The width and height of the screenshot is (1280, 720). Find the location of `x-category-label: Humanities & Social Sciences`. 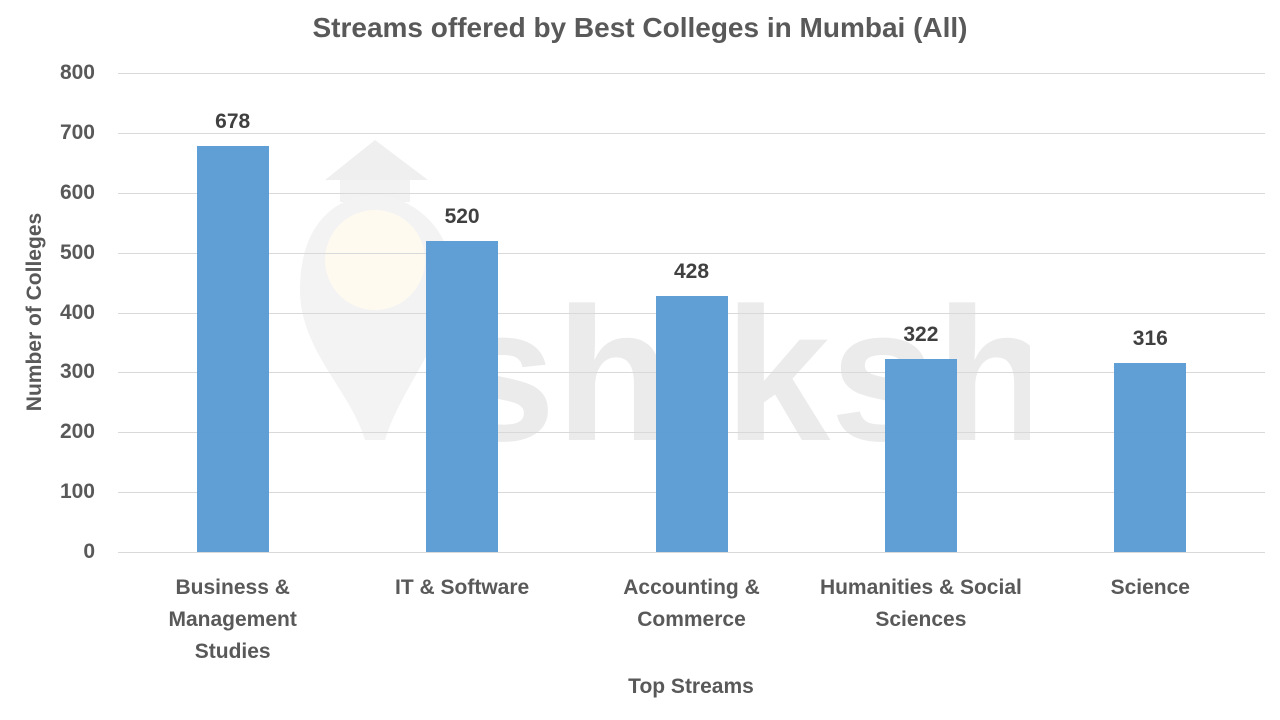

x-category-label: Humanities & Social Sciences is located at coordinates (920, 603).